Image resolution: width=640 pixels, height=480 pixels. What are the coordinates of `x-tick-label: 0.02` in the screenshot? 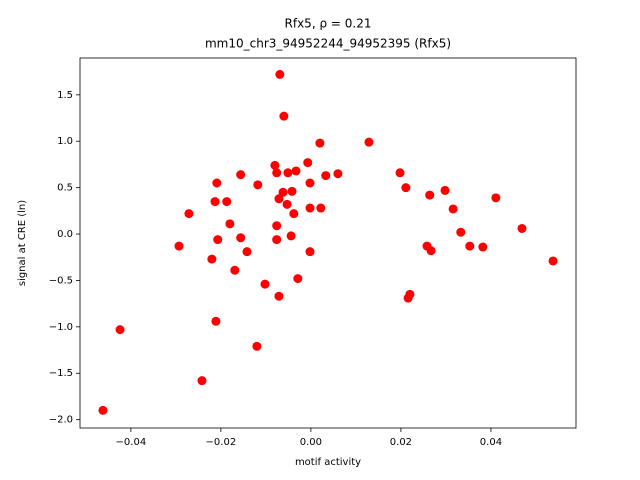 It's located at (401, 442).